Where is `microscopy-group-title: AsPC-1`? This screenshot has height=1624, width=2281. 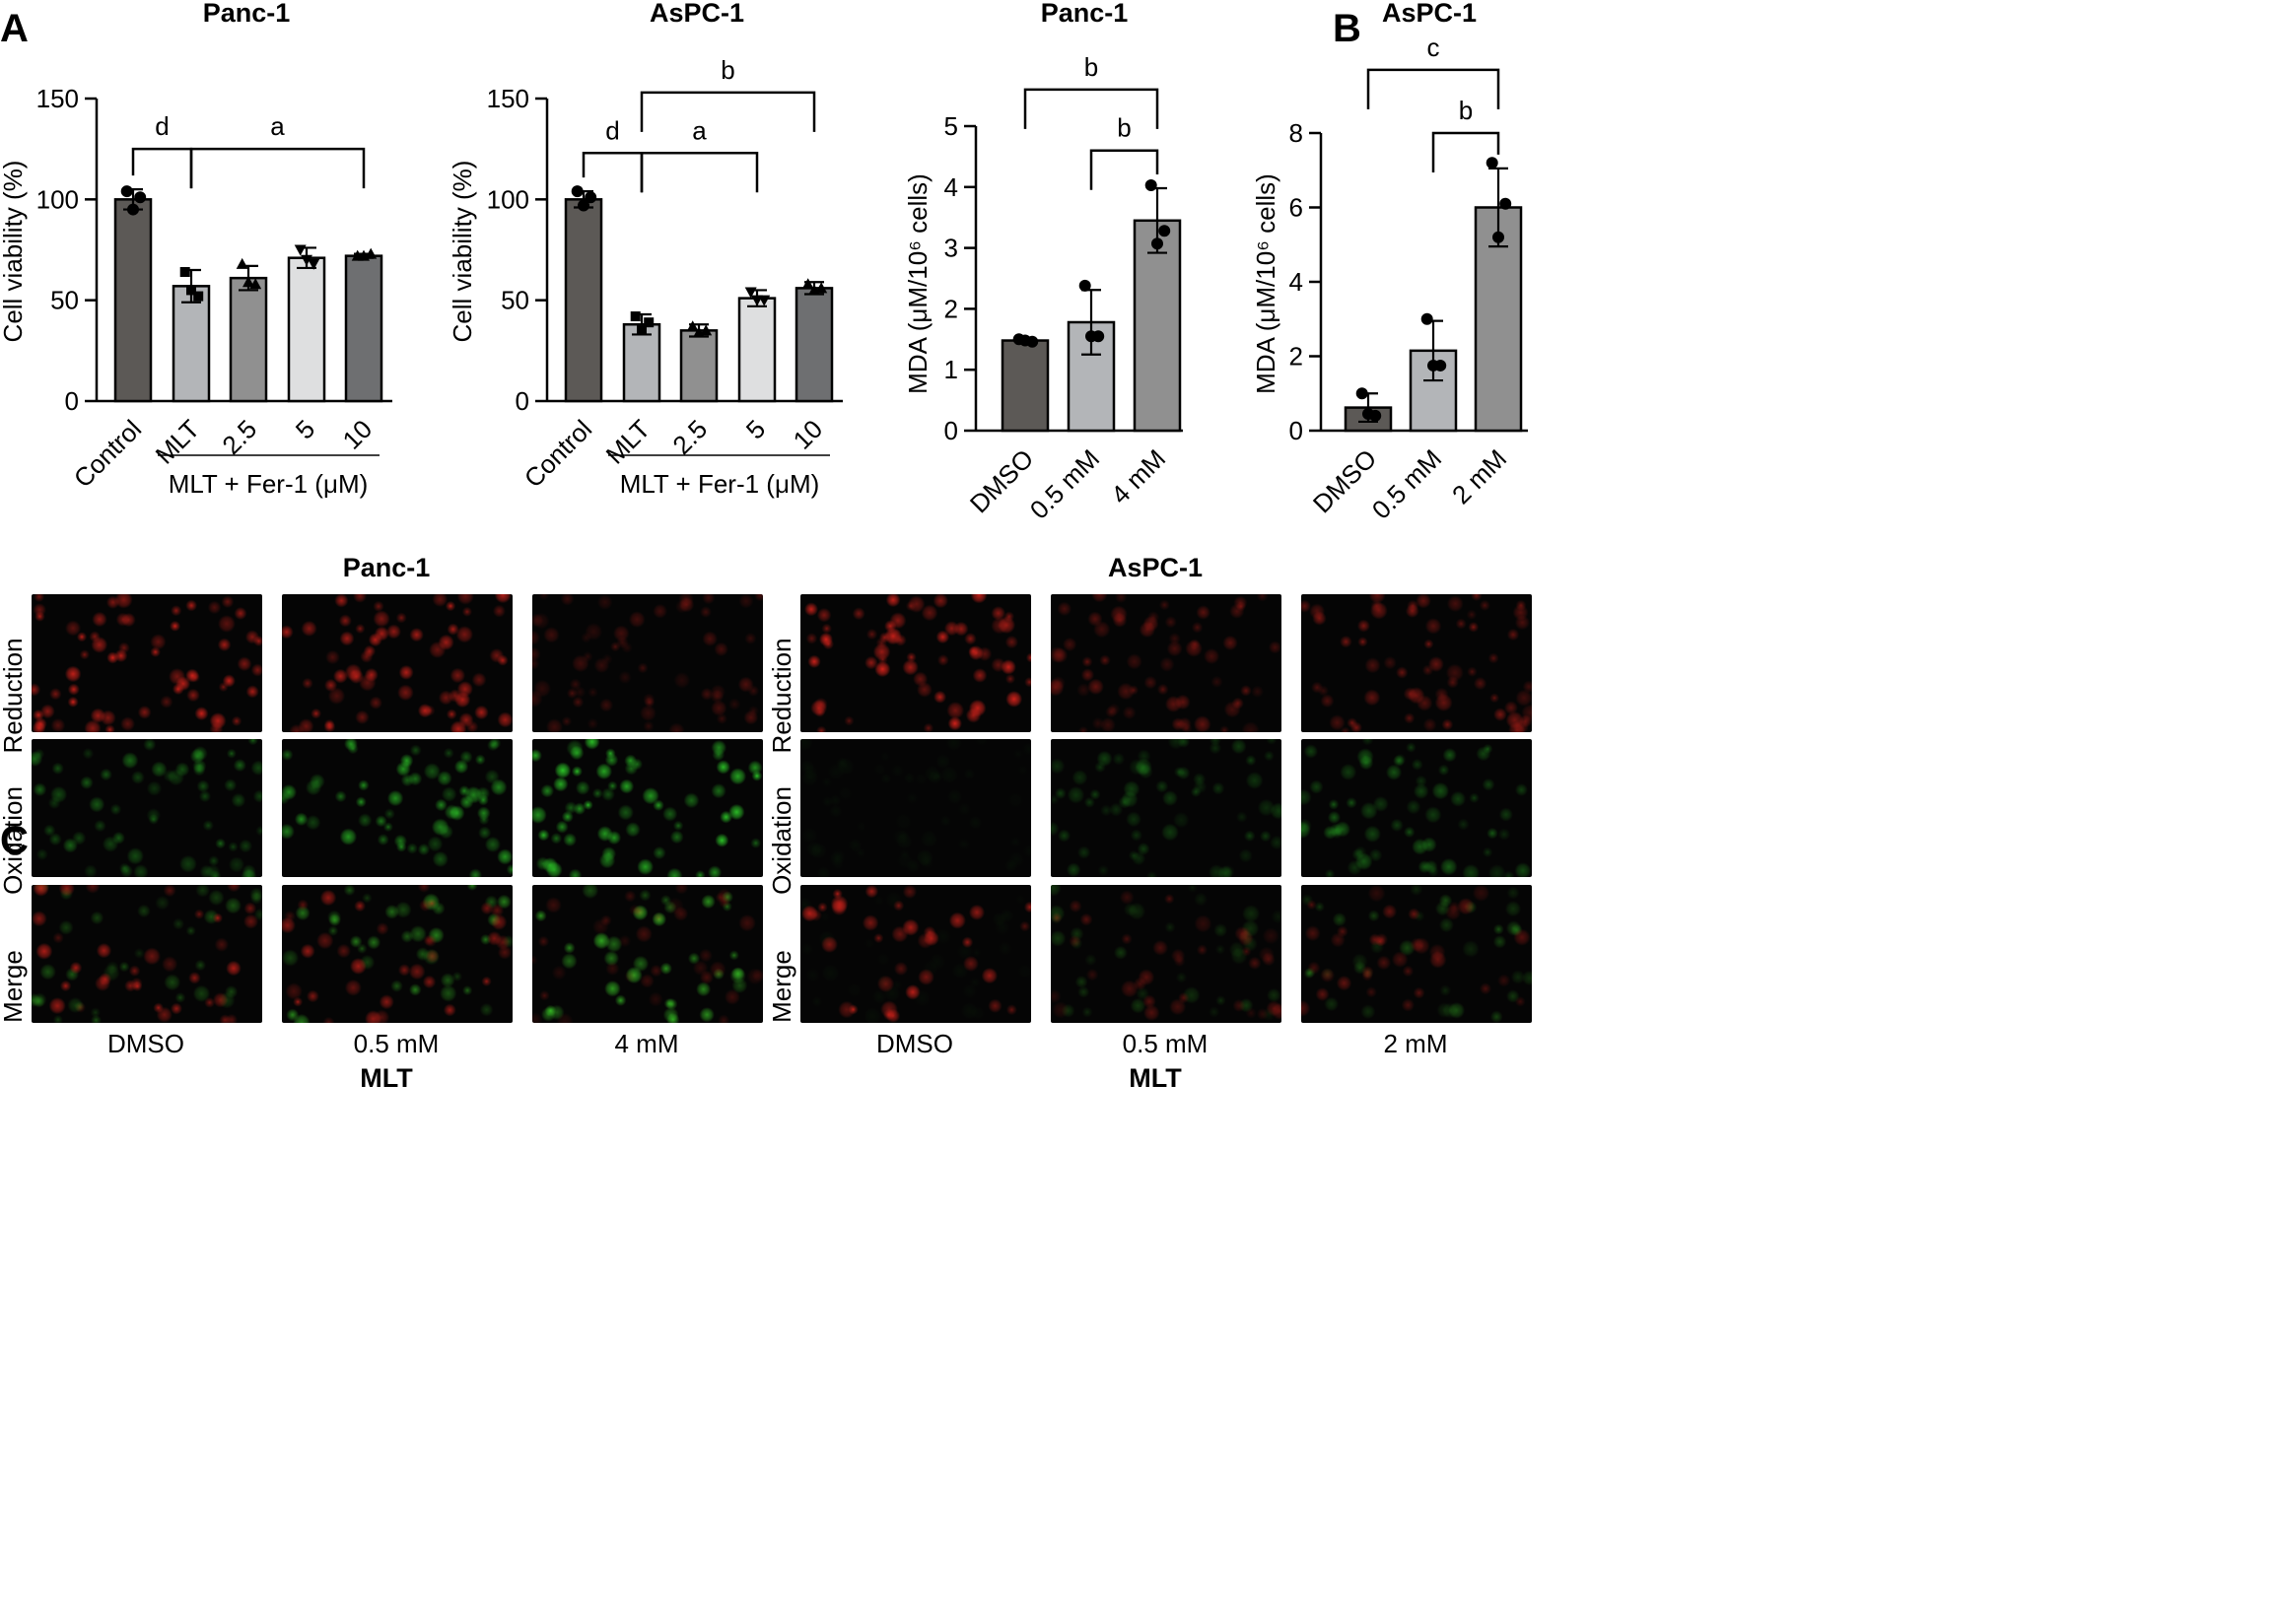
microscopy-group-title: AsPC-1 is located at coordinates (1155, 568).